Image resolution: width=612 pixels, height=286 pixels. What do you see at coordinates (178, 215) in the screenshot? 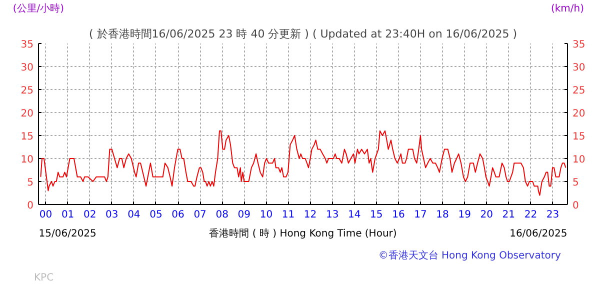
I see `x-tick-label: 06` at bounding box center [178, 215].